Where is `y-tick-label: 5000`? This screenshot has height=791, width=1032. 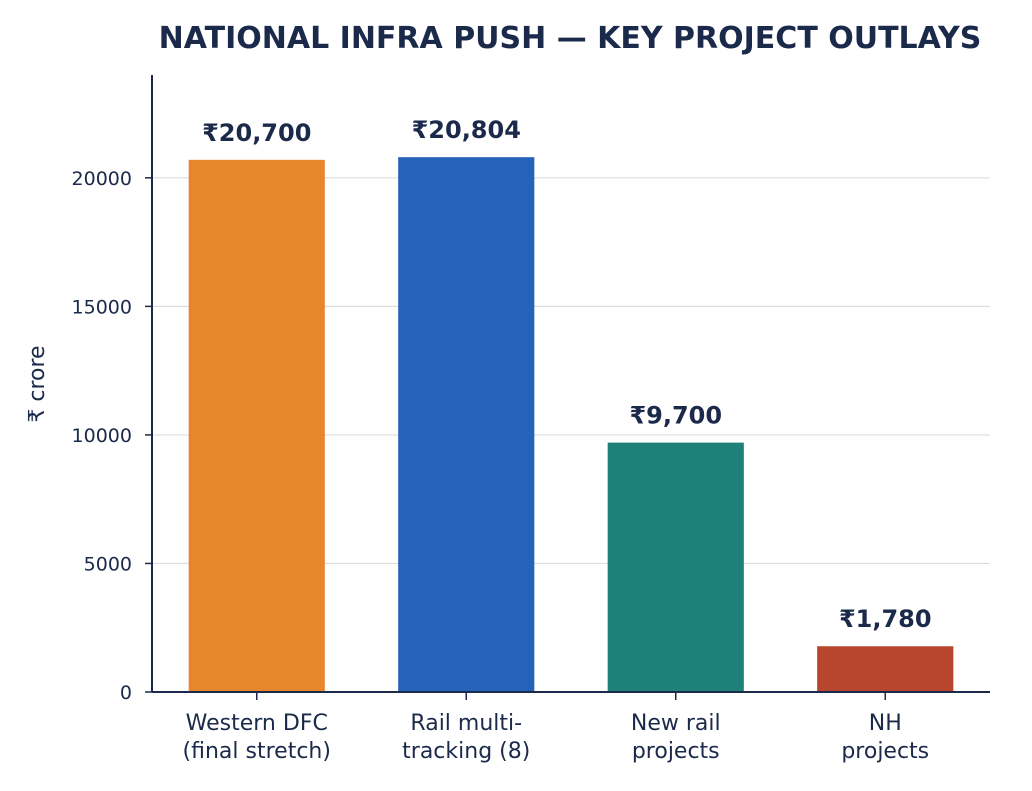
y-tick-label: 5000 is located at coordinates (108, 564).